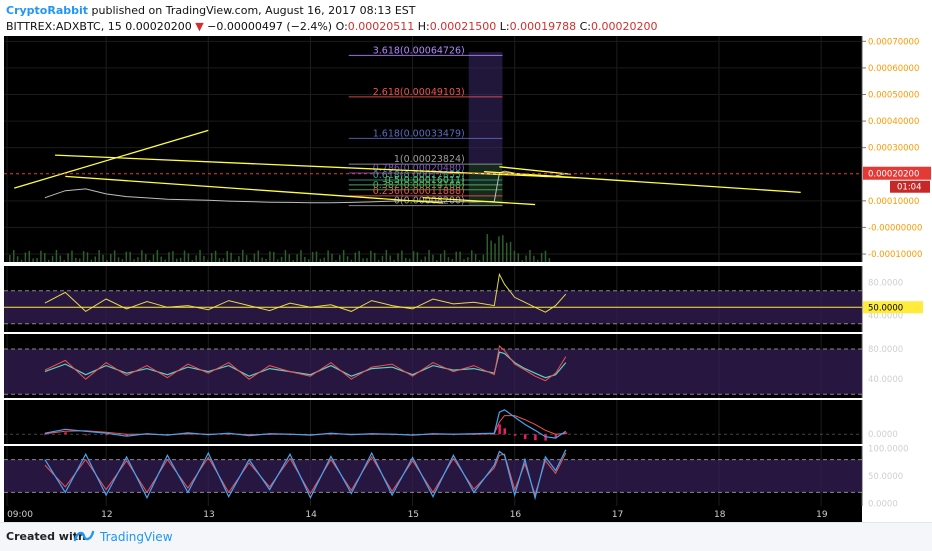 The image size is (932, 551). I want to click on x-tick-label: 14, so click(311, 515).